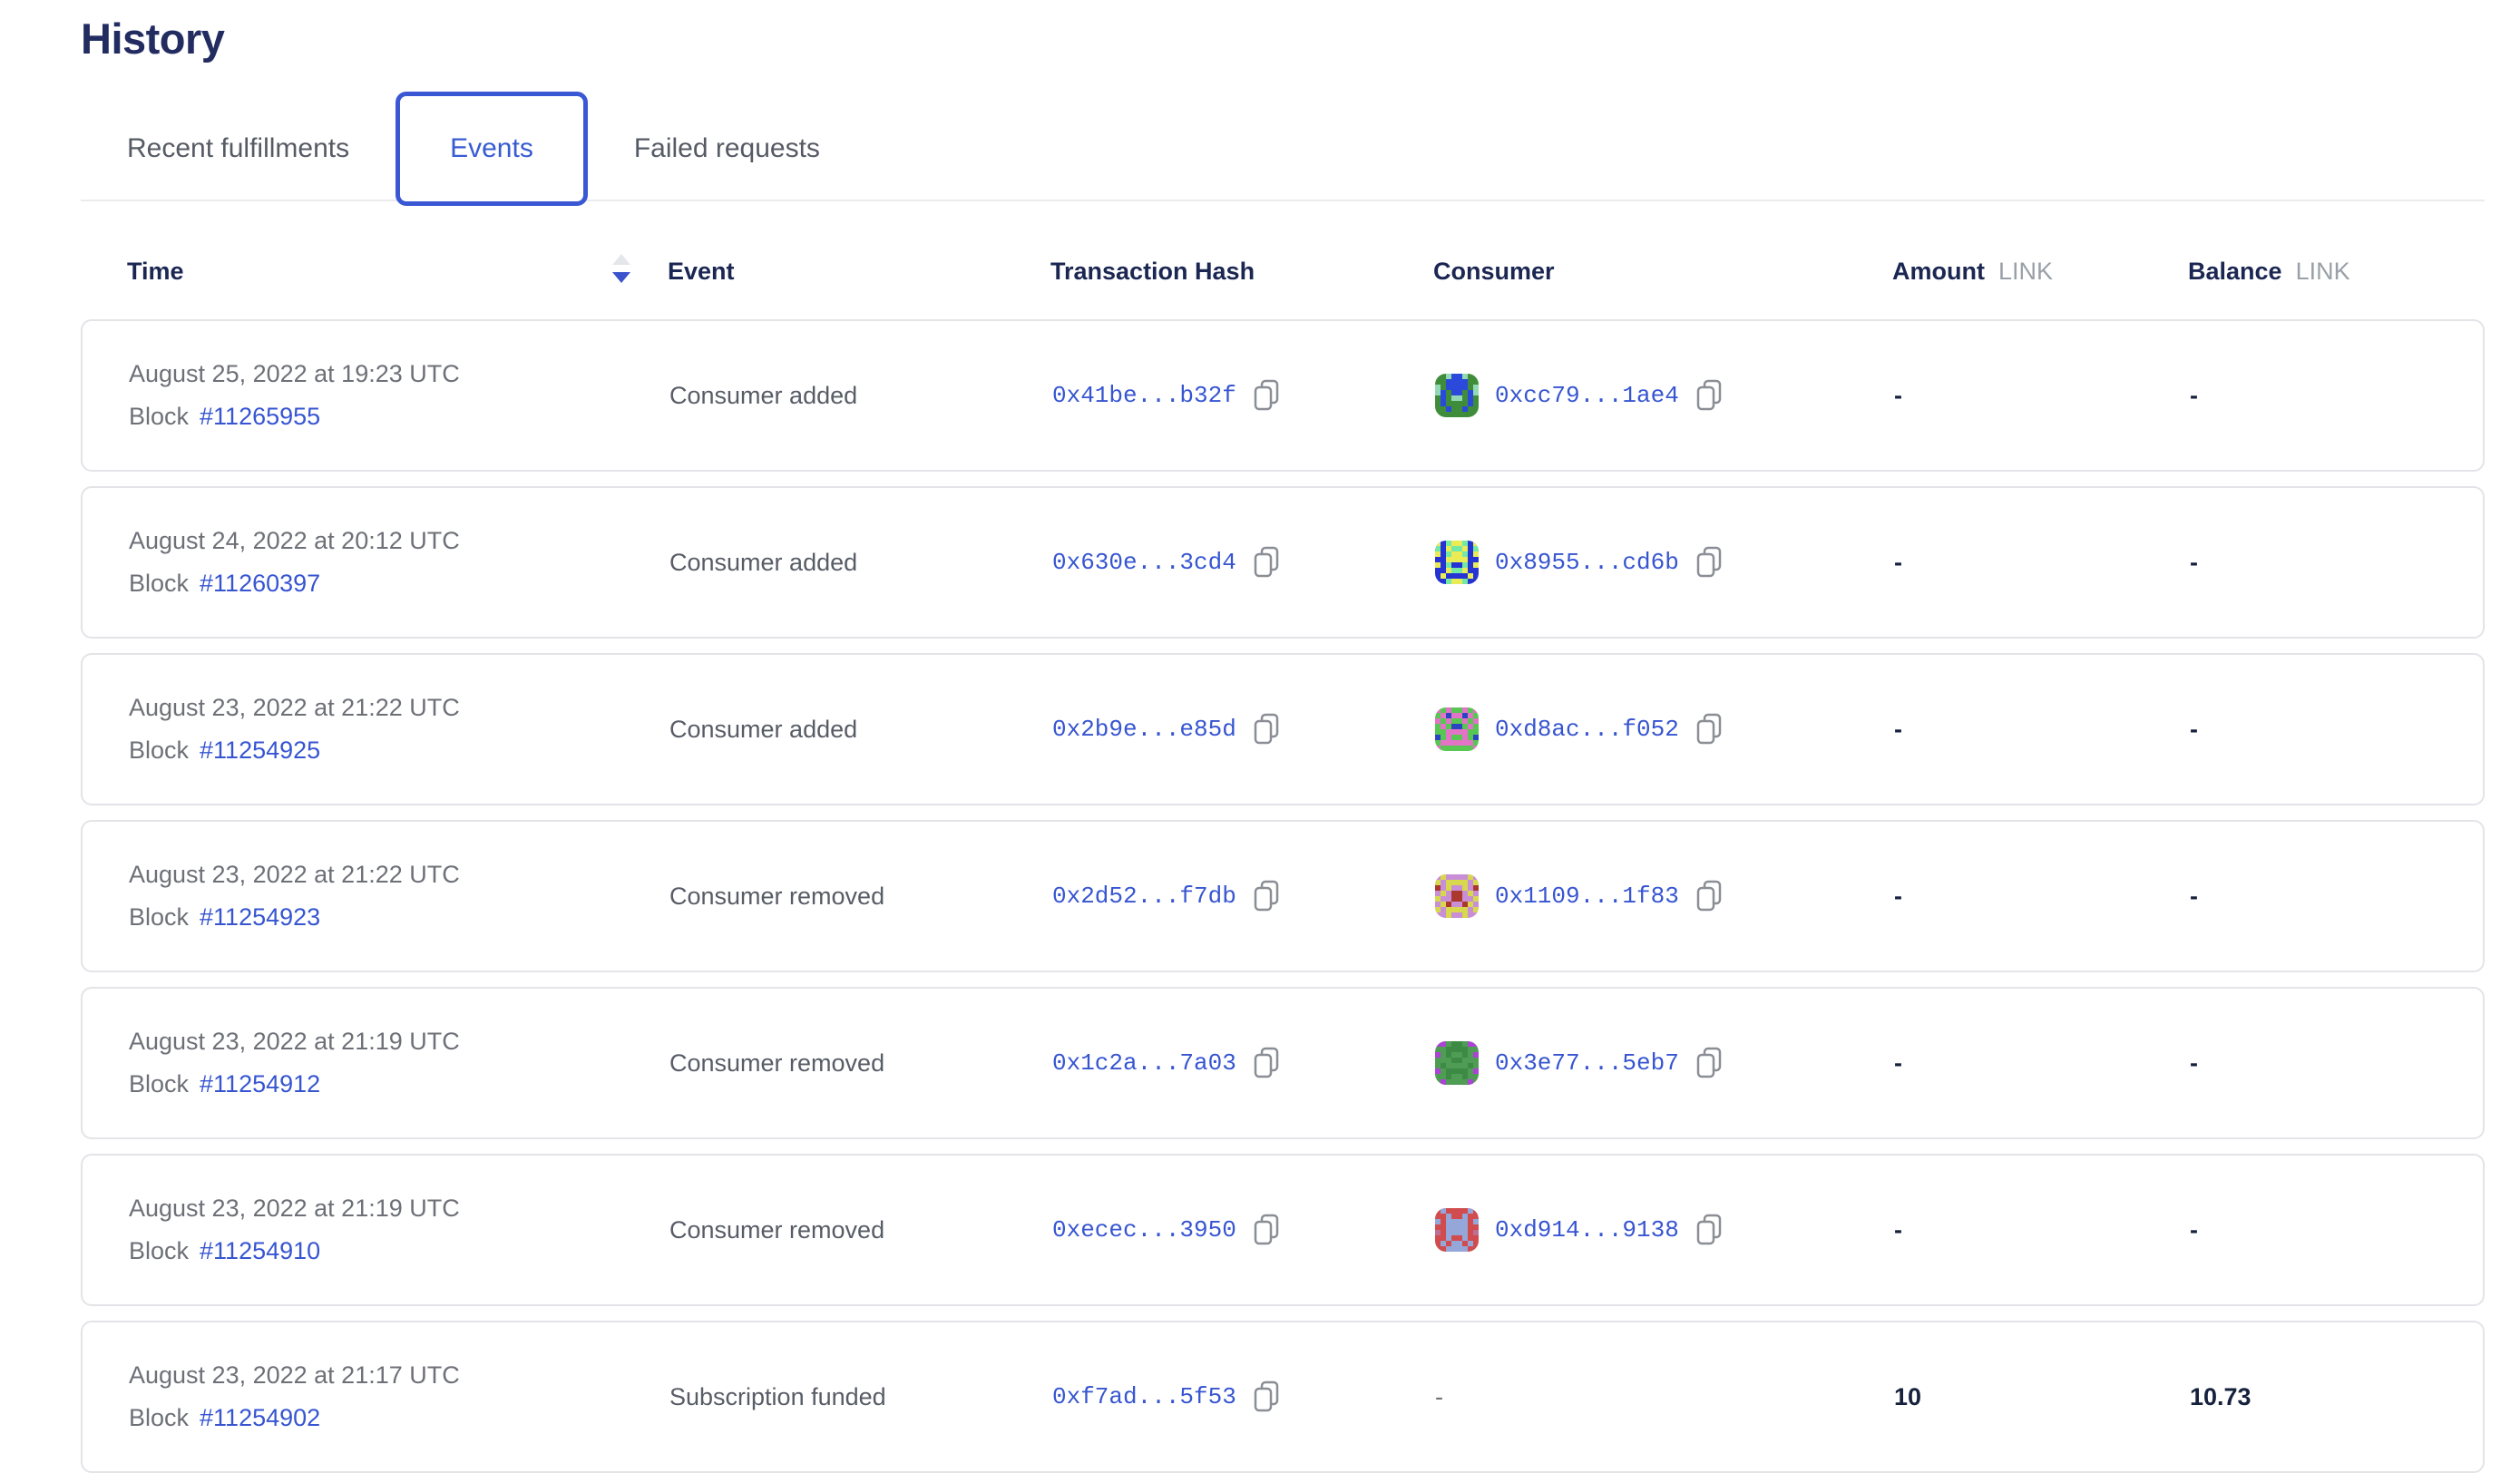  Describe the element at coordinates (1144, 1396) in the screenshot. I see `transaction-hash-link: 0xf7ad...5f53` at that location.